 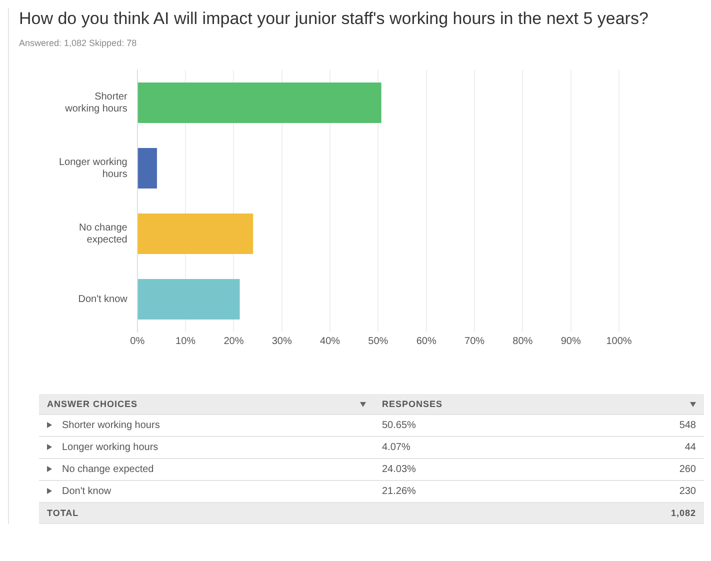 I want to click on text: Answered: 1,082 Skipped: 78, so click(x=78, y=43).